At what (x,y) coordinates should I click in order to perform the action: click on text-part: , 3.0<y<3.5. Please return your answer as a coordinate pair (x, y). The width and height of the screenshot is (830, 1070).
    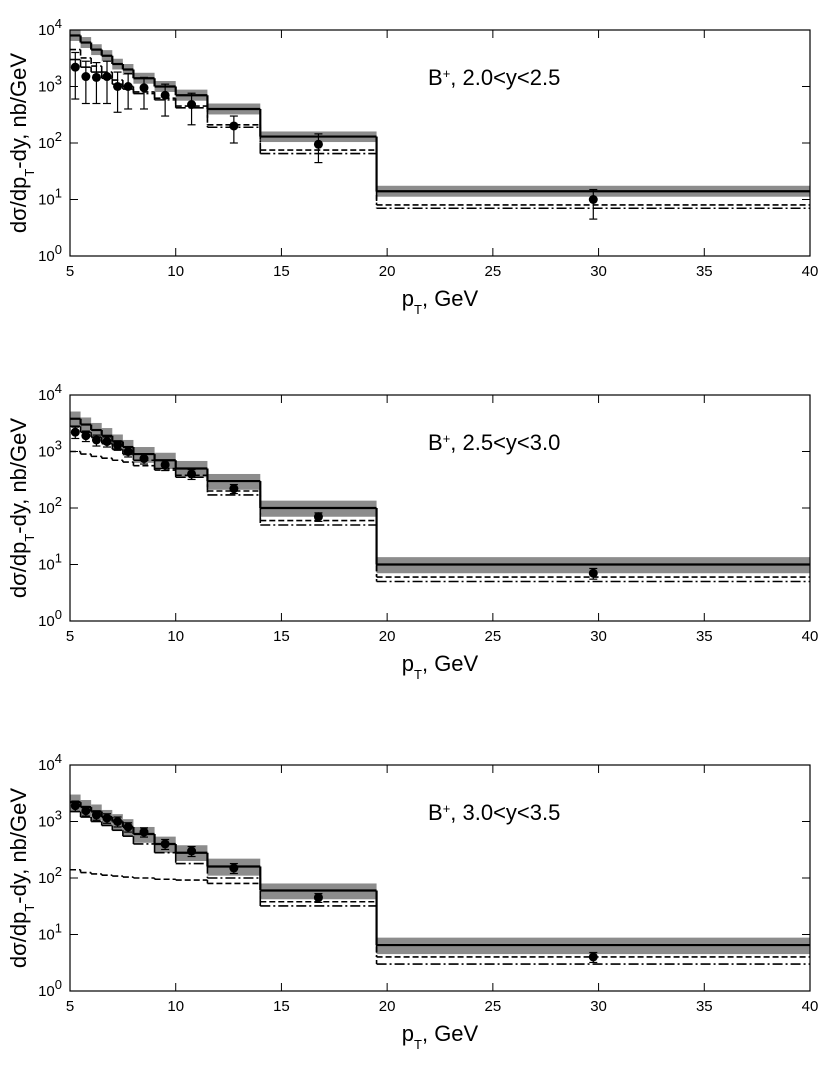
    Looking at the image, I should click on (505, 812).